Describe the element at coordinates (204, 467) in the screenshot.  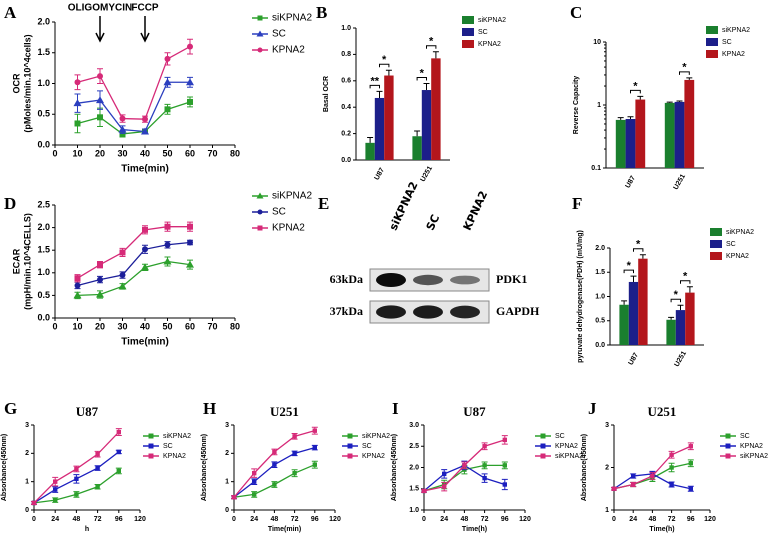
I see `y-axis-label: Absorbance(450nm)` at that location.